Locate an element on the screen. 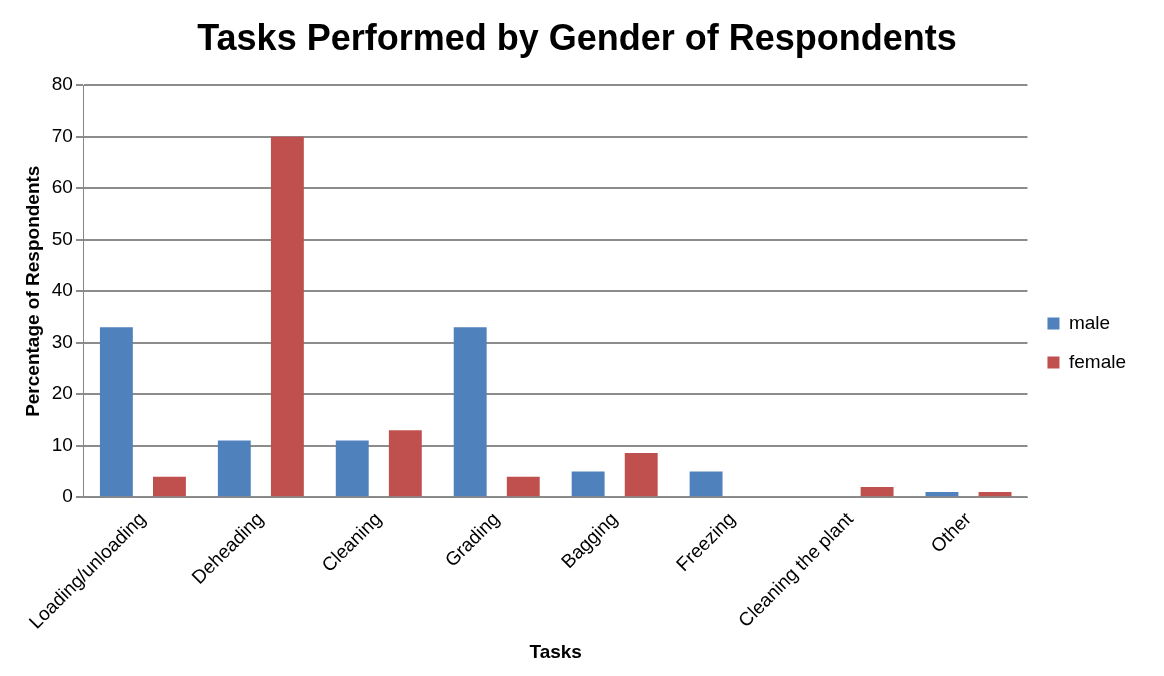 Image resolution: width=1164 pixels, height=676 pixels. y-tick-label: 20 is located at coordinates (62, 393).